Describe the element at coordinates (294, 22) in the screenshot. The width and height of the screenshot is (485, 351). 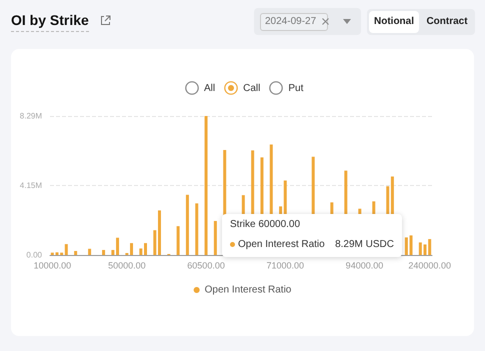
I see `text: 2024-09-27` at that location.